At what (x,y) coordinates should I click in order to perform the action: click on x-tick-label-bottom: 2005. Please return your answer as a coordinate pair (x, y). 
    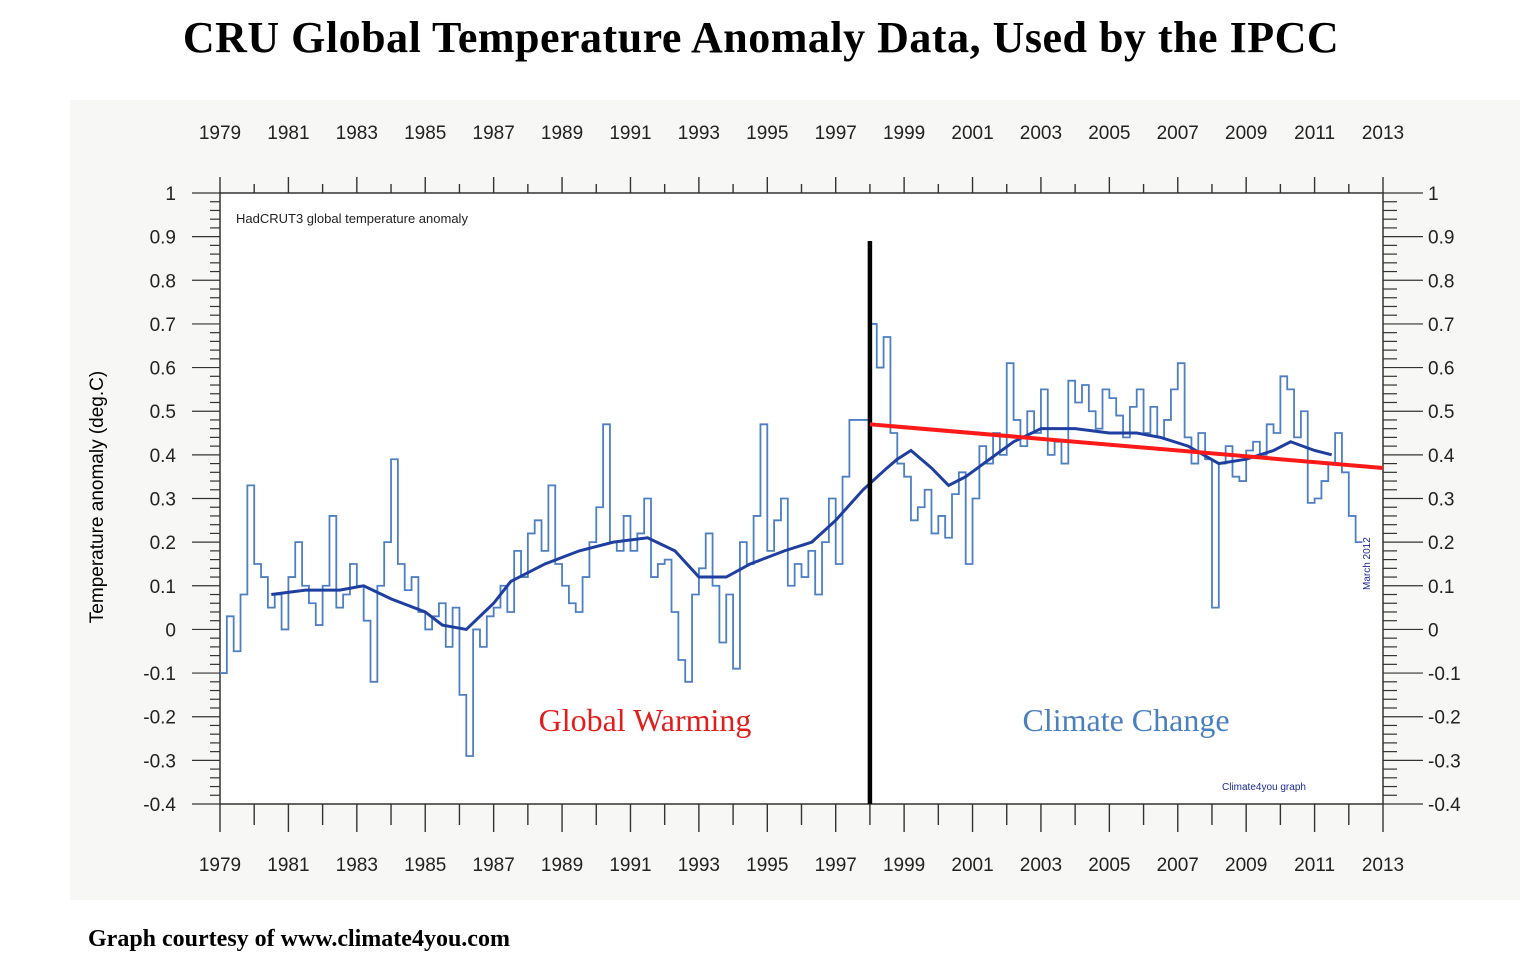
    Looking at the image, I should click on (1109, 865).